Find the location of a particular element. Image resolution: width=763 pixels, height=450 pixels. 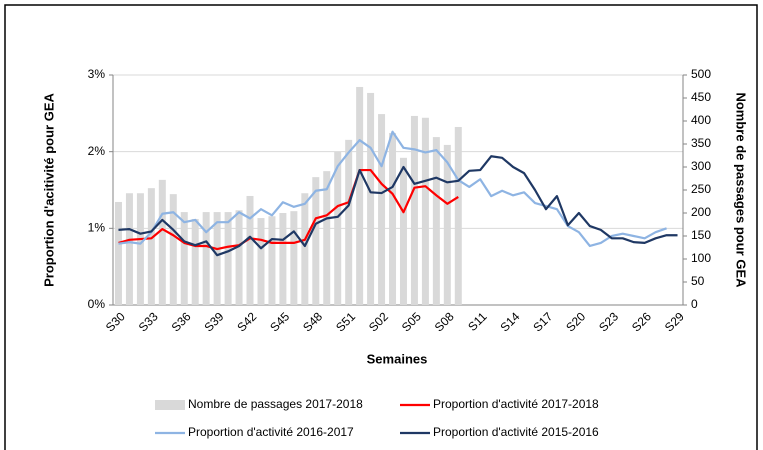

x-tick-label: S48 is located at coordinates (312, 321).